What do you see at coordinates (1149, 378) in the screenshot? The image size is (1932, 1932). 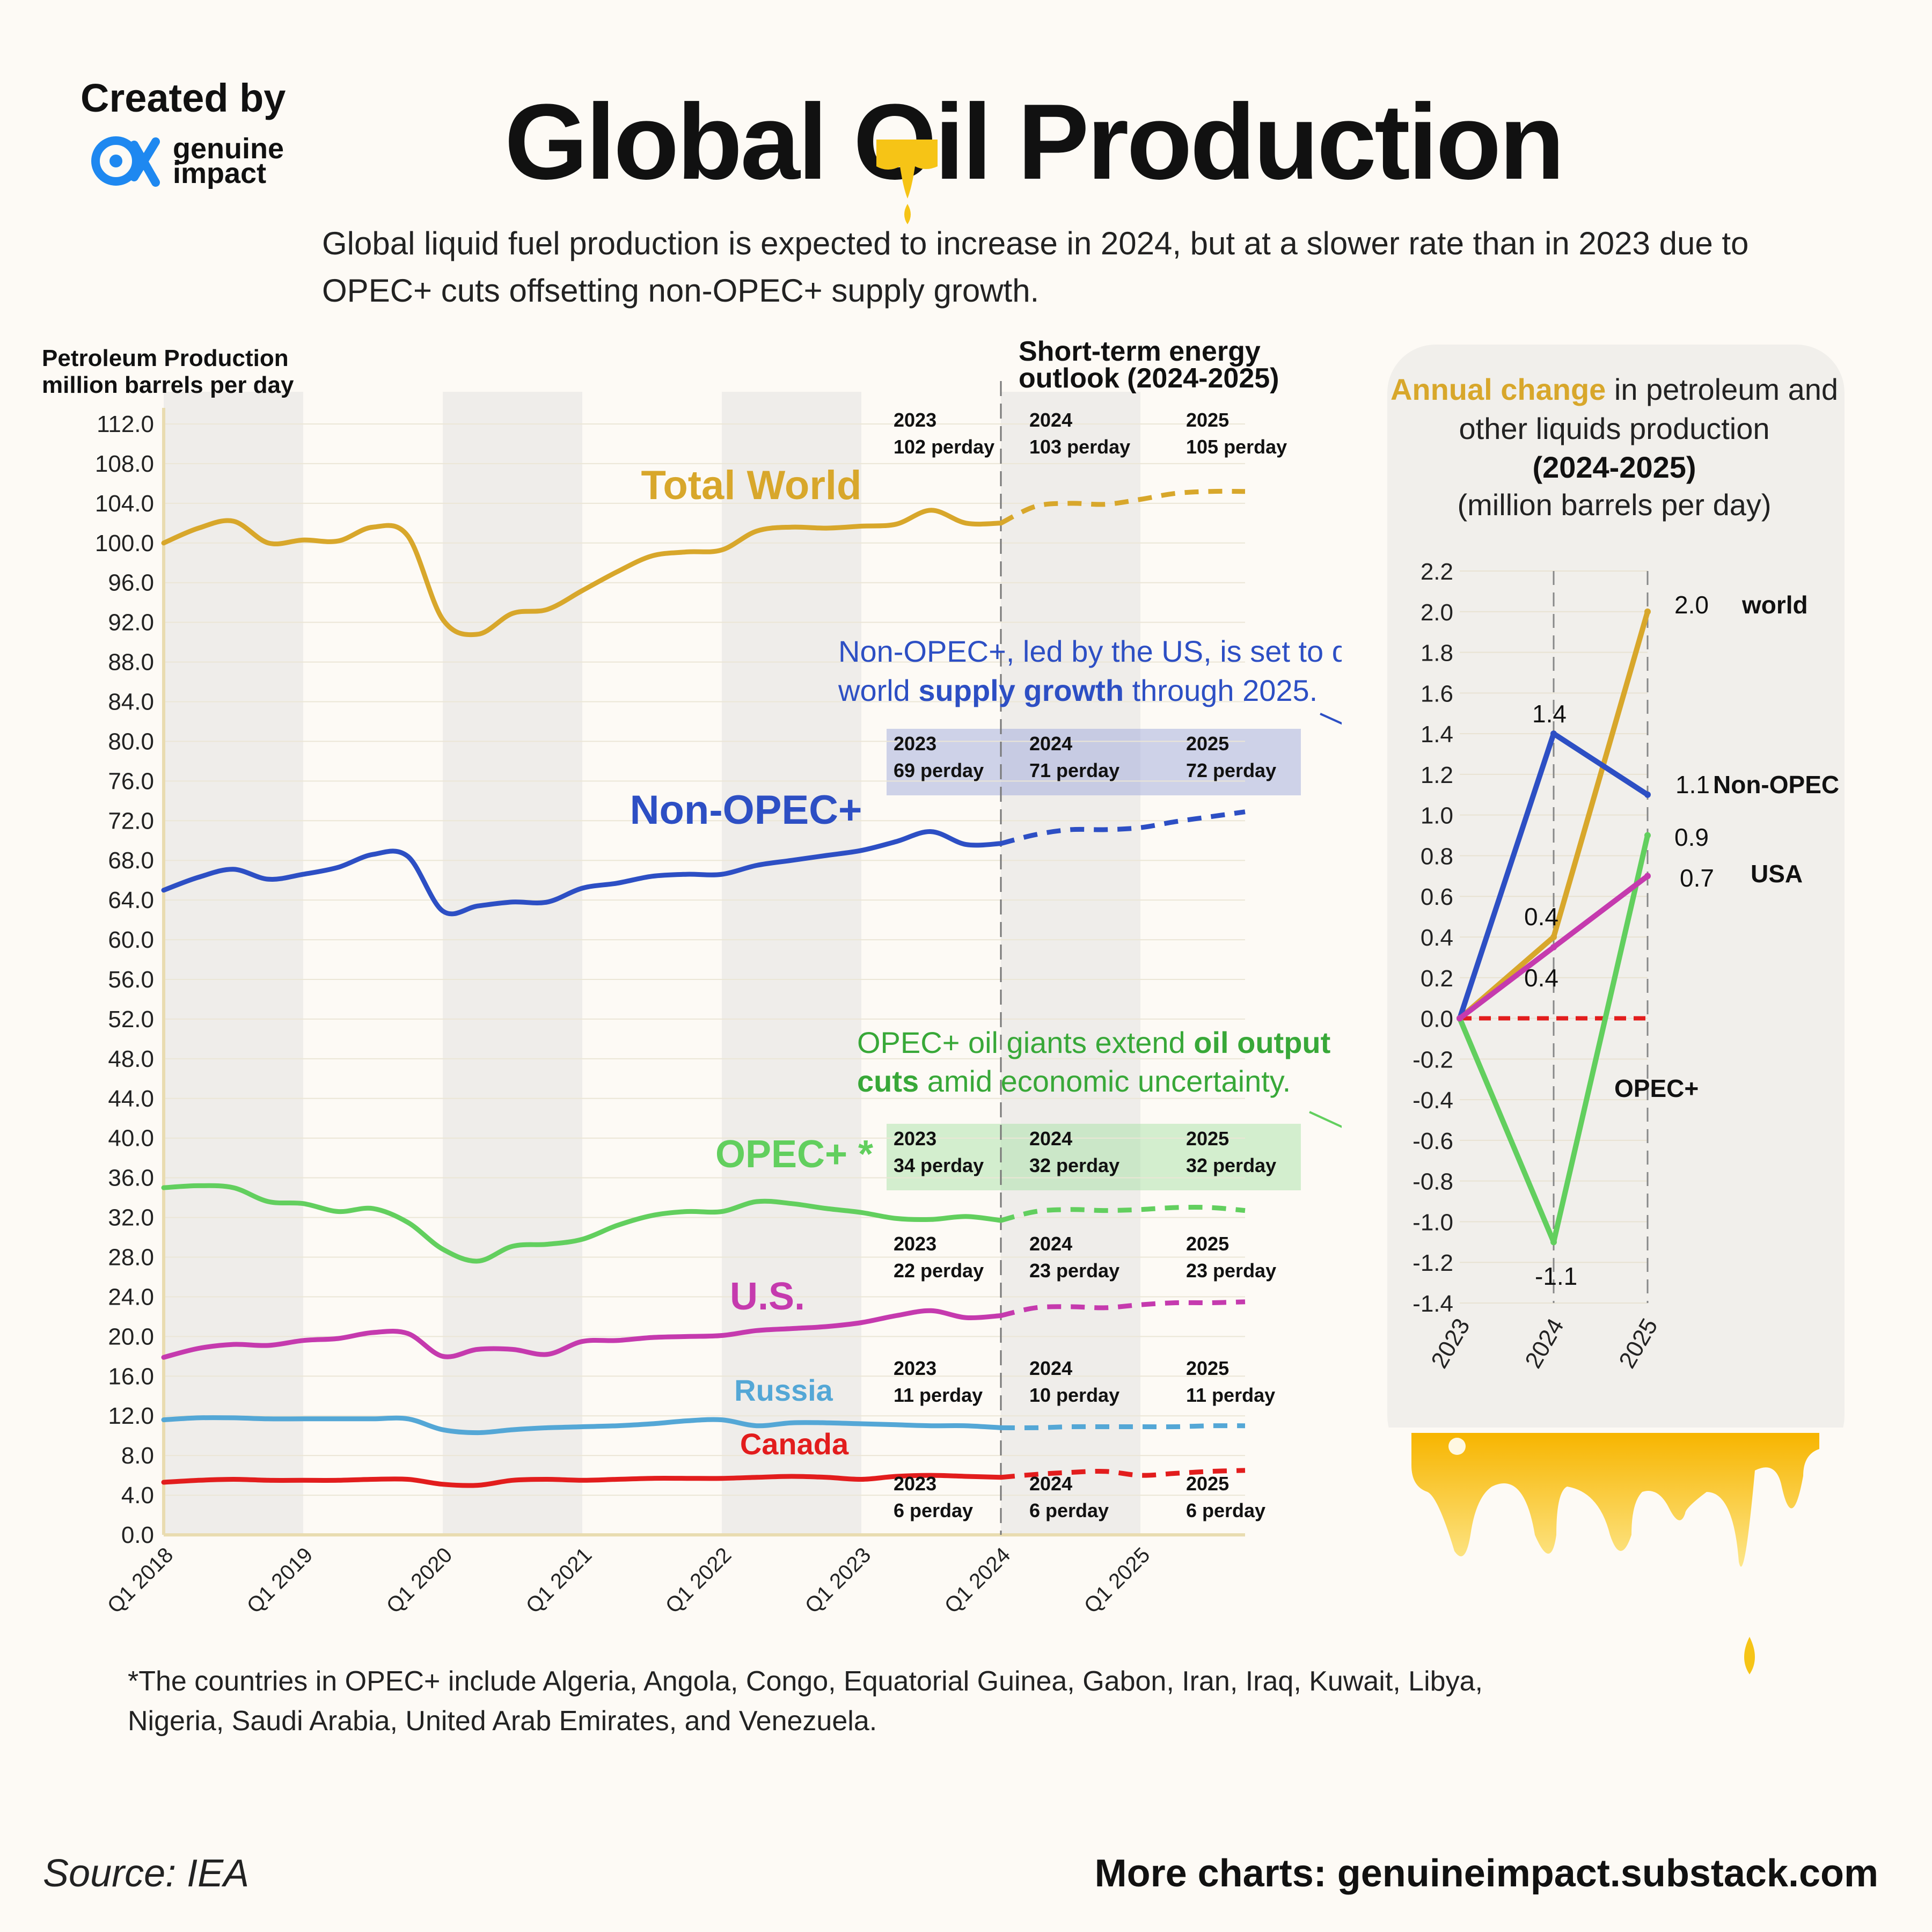 I see `forecast-label-line2: outlook (2024-2025)` at bounding box center [1149, 378].